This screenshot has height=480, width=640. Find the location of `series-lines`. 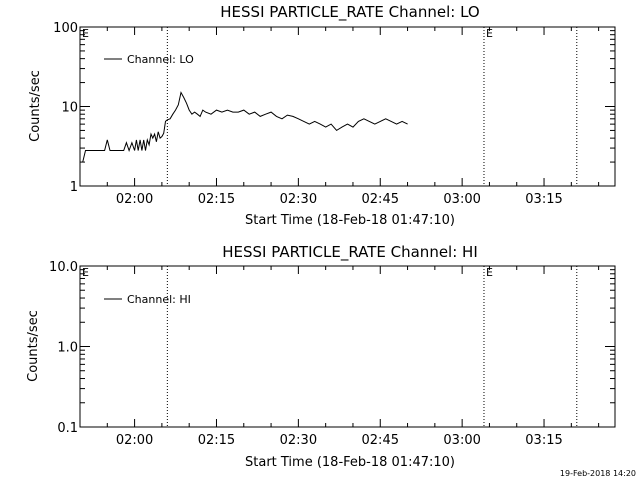

series-lines is located at coordinates (245, 127).